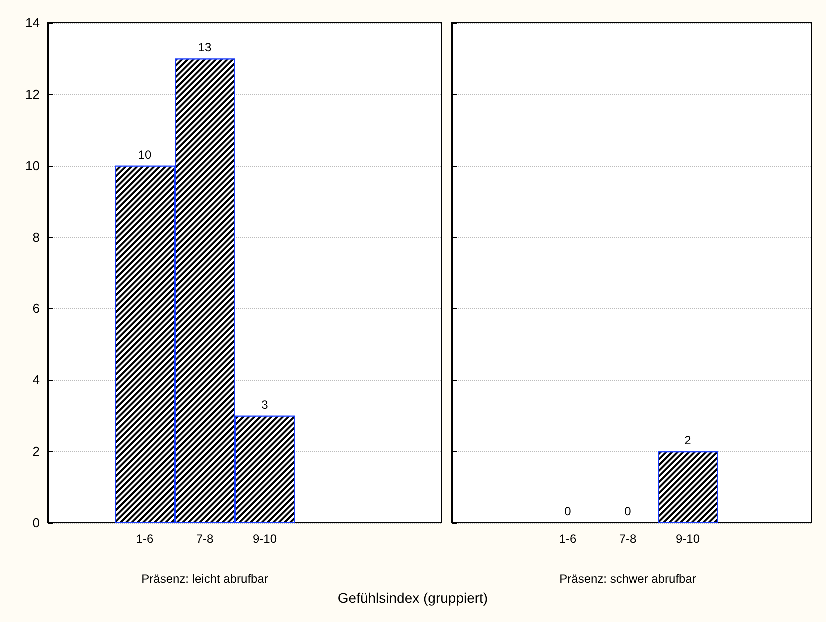 The image size is (826, 622). What do you see at coordinates (36, 523) in the screenshot?
I see `y-tick-label: 0` at bounding box center [36, 523].